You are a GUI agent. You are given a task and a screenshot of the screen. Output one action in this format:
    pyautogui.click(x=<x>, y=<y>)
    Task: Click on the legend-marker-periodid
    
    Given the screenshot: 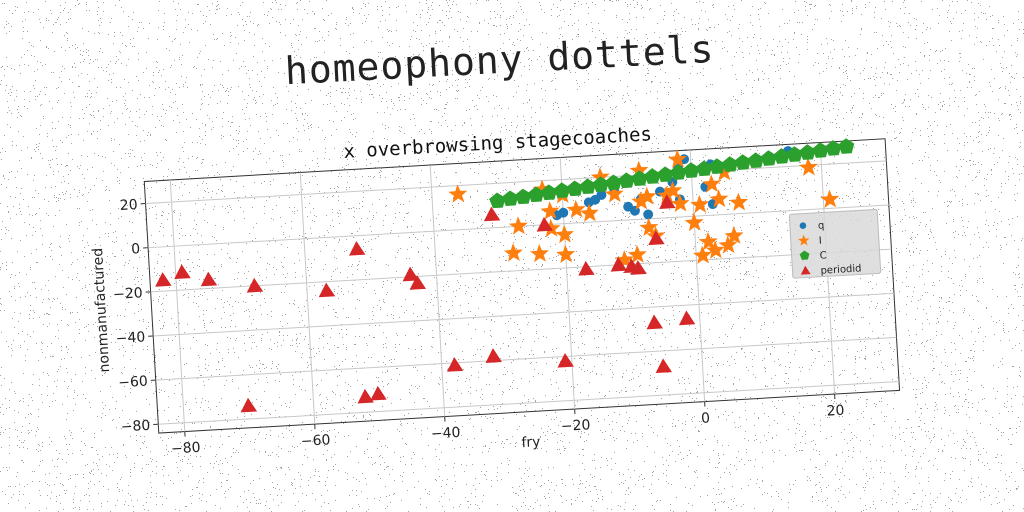 What is the action you would take?
    pyautogui.click(x=805, y=270)
    